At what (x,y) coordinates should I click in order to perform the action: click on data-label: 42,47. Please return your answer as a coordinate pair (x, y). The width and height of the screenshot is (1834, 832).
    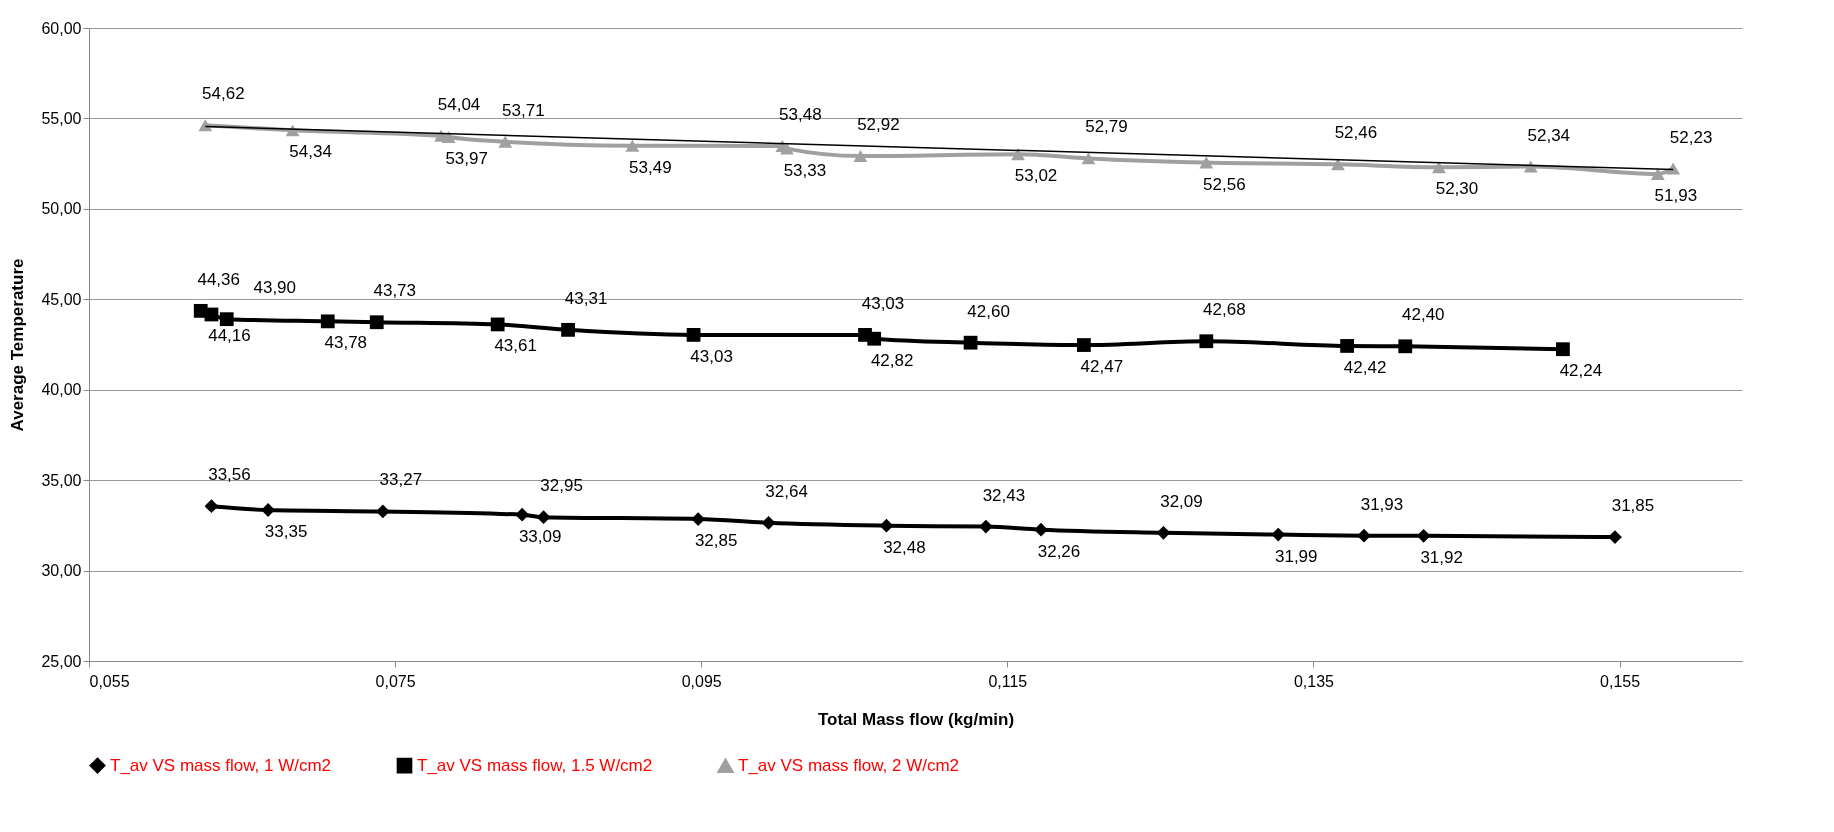
    Looking at the image, I should click on (1102, 367).